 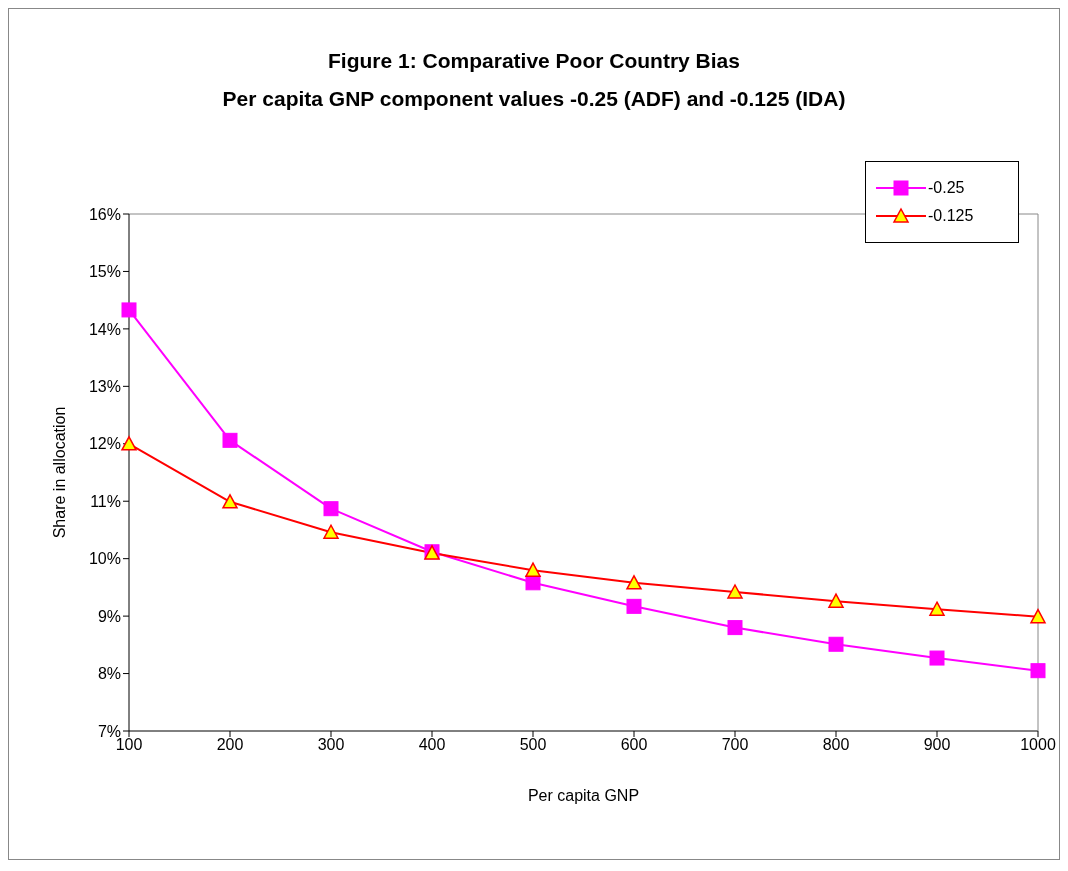 What do you see at coordinates (534, 99) in the screenshot?
I see `chart-subtitle: Per capita GNP component values -0.25 (ADF) and -0.125 (IDA)` at bounding box center [534, 99].